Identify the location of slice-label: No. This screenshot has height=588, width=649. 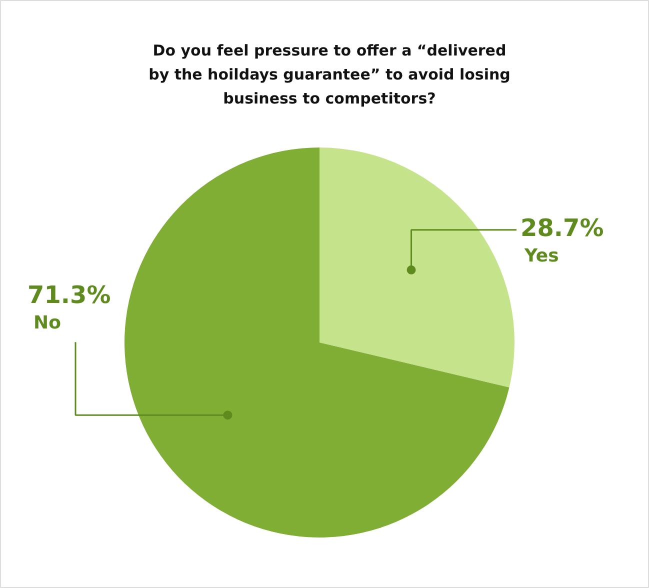
(47, 323).